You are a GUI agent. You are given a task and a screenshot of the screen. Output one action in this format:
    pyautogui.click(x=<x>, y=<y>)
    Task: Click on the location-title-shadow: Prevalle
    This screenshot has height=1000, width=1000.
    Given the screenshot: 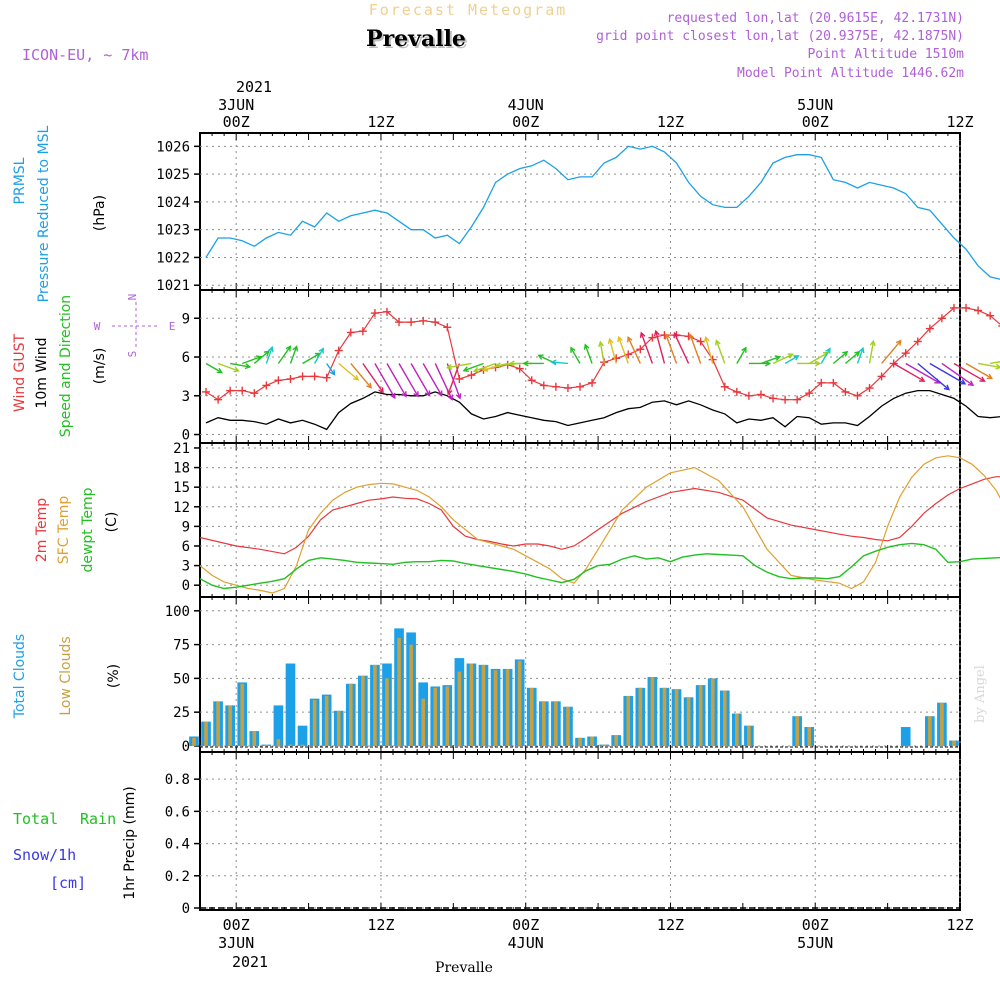 What is the action you would take?
    pyautogui.click(x=418, y=41)
    